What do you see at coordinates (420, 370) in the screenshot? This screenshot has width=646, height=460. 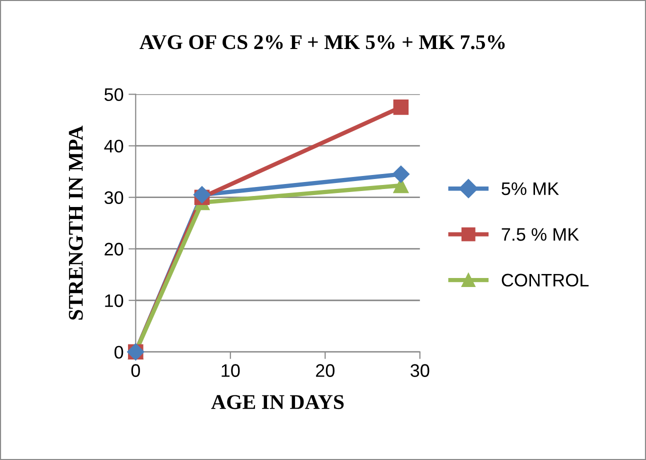 I see `x-tick-label: 30` at bounding box center [420, 370].